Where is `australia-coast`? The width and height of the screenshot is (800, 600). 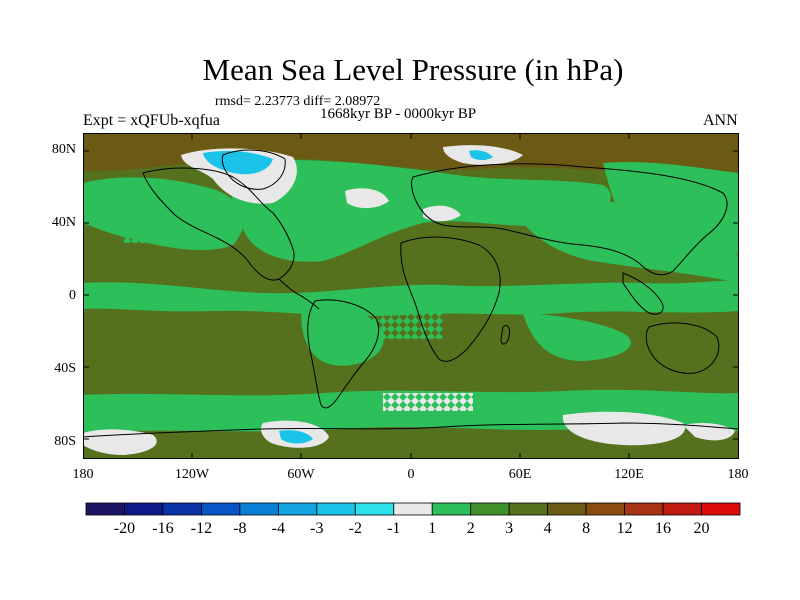 australia-coast is located at coordinates (682, 348).